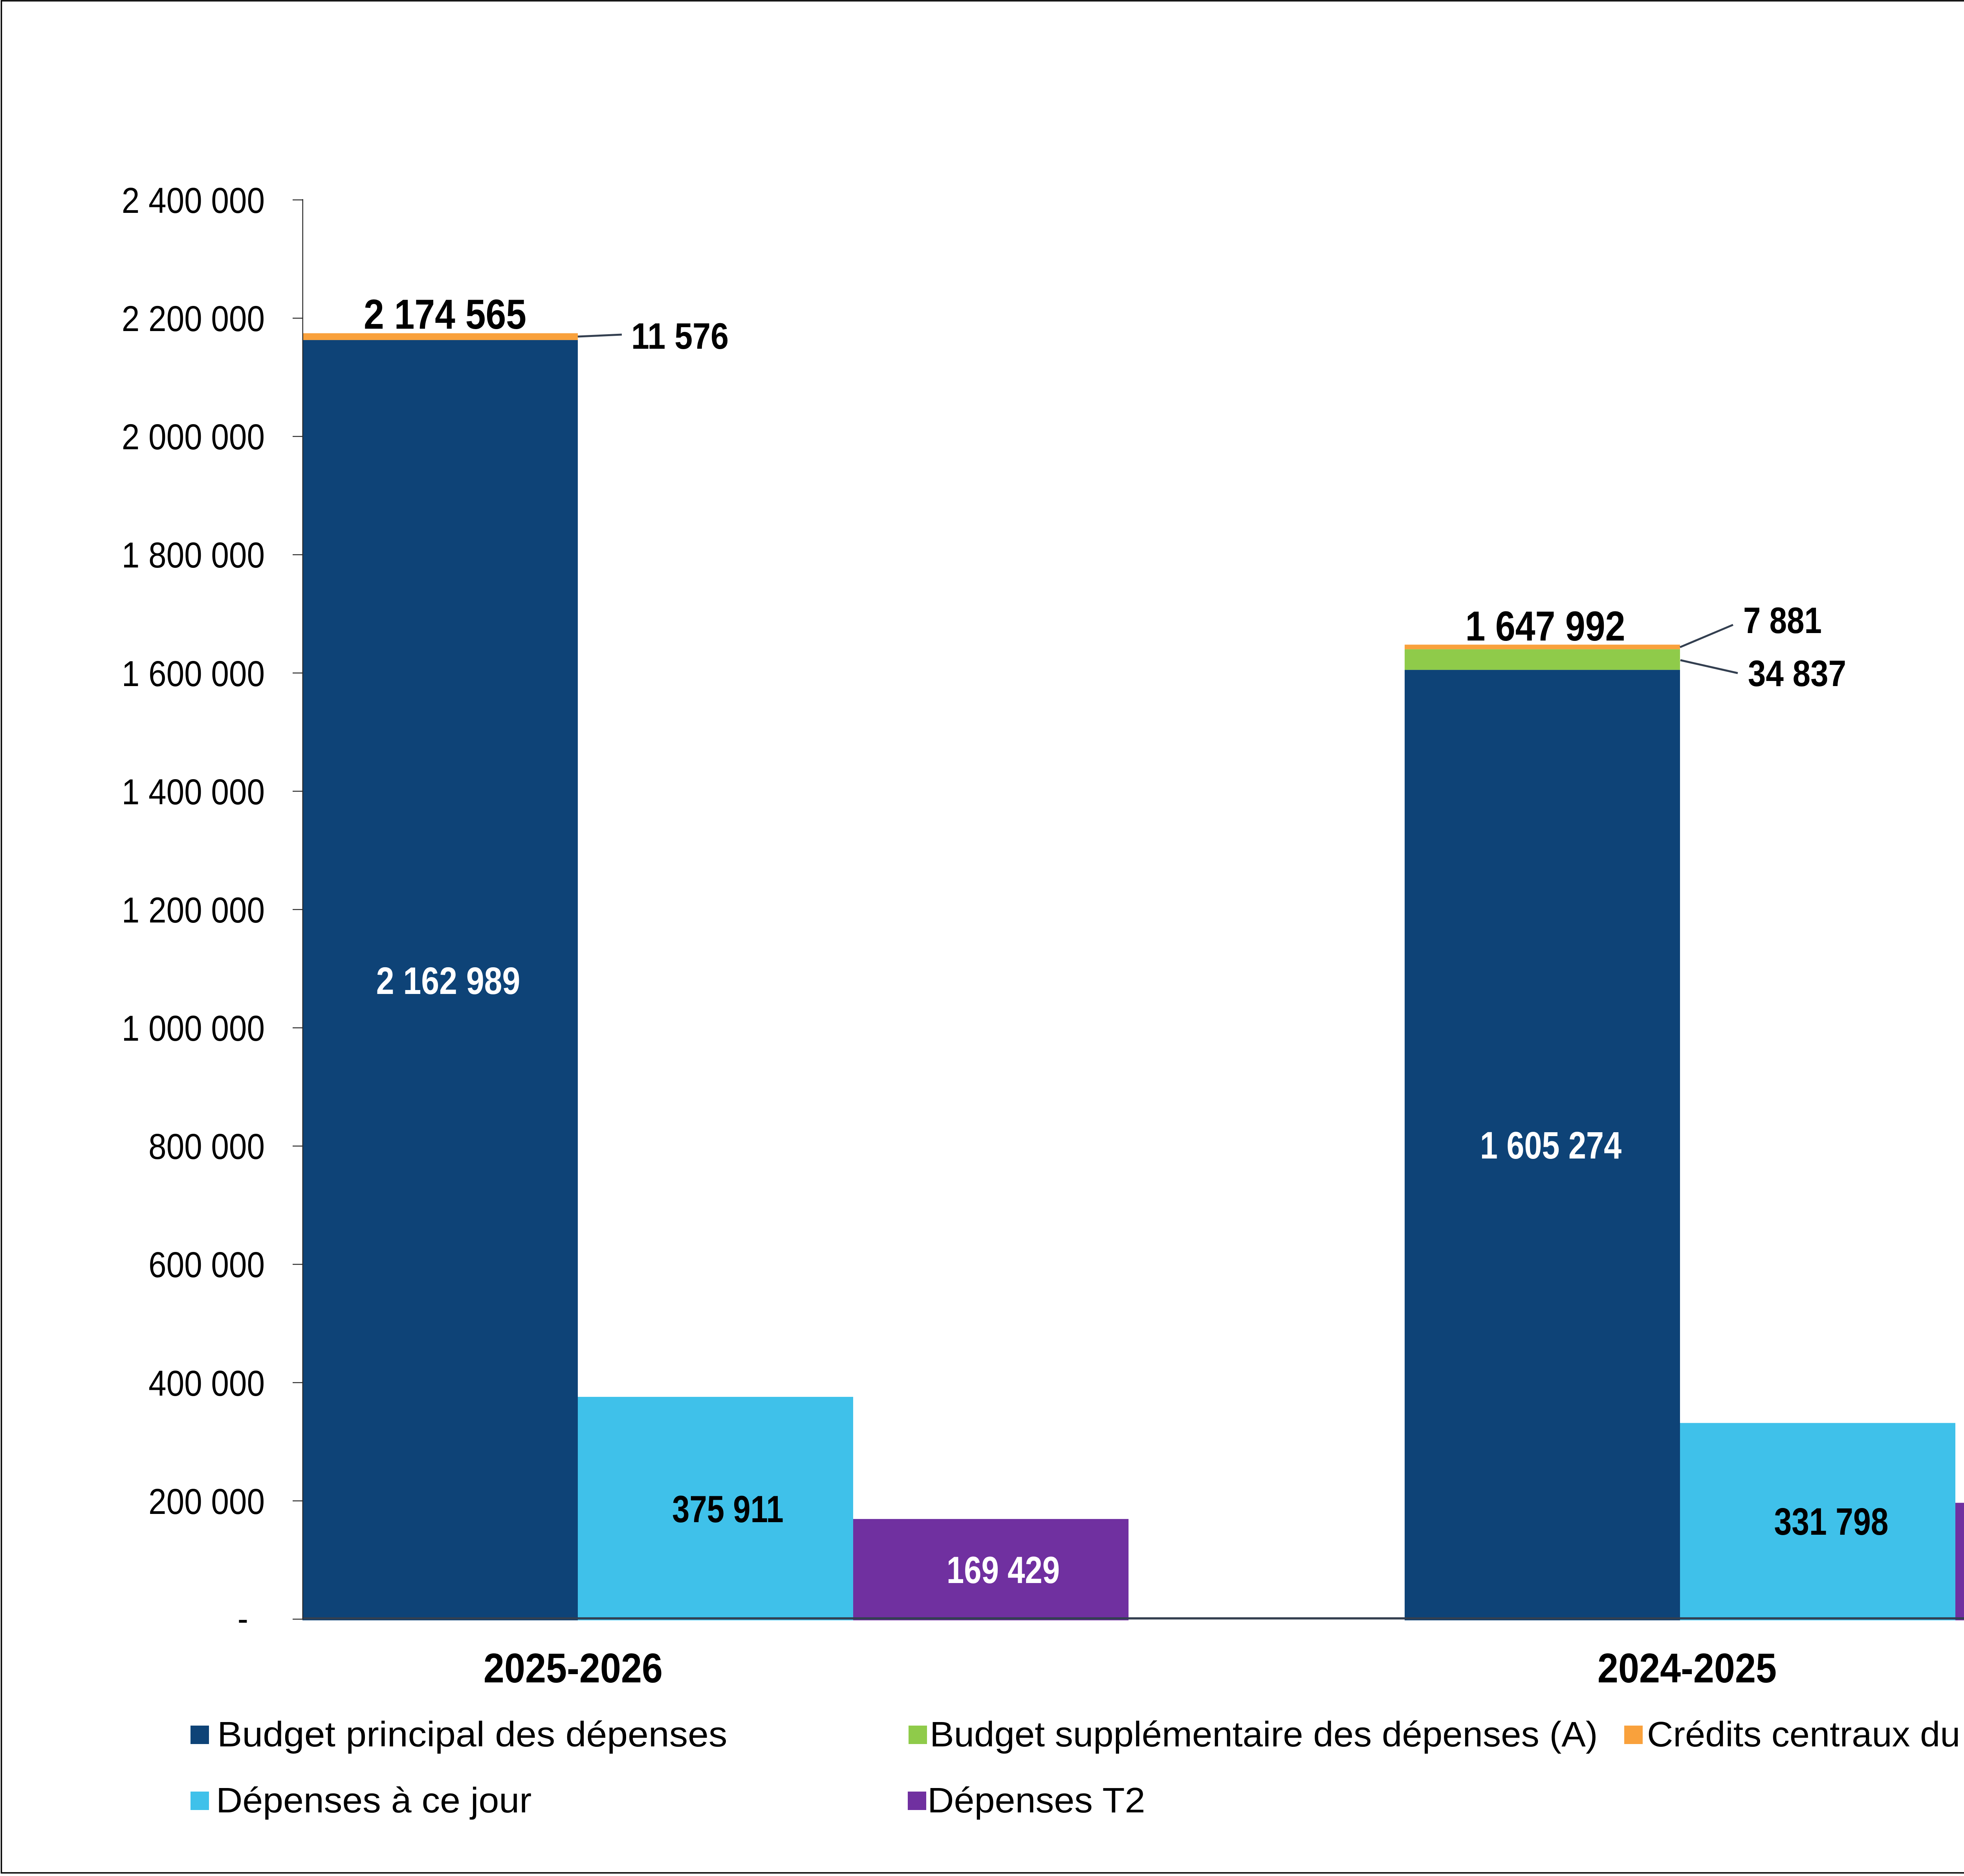 This screenshot has height=1876, width=1964. I want to click on svg-text: Dépenses à ce jour, so click(373, 1800).